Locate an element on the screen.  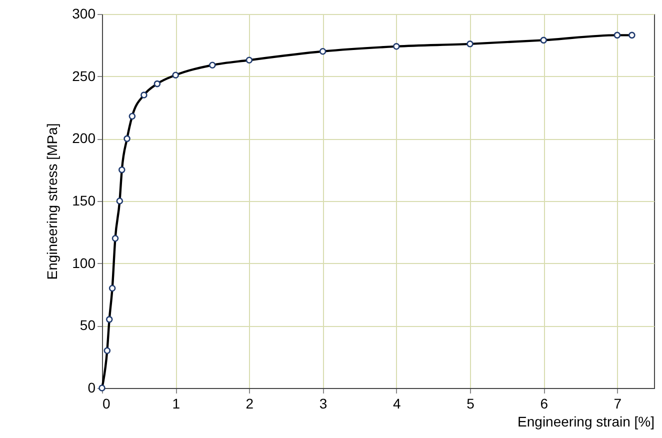
y-tick-label: 150 is located at coordinates (84, 200).